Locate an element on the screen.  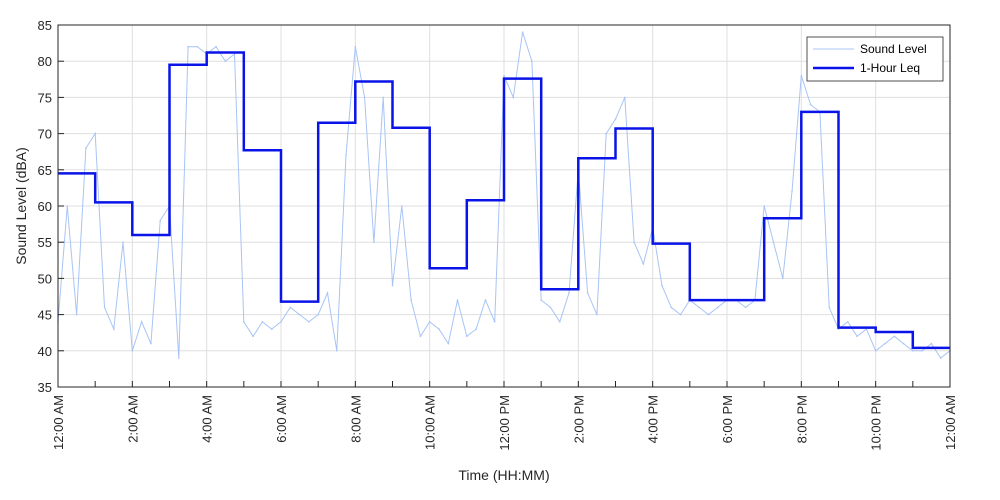
y-tick-label: 80 is located at coordinates (45, 61).